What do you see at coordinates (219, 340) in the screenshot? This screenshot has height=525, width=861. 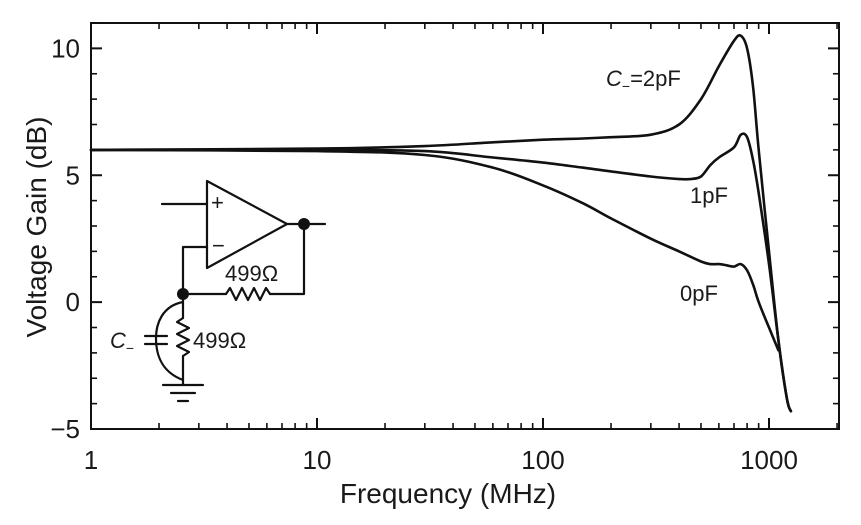 I see `ground-resistor-label: 499Ω` at bounding box center [219, 340].